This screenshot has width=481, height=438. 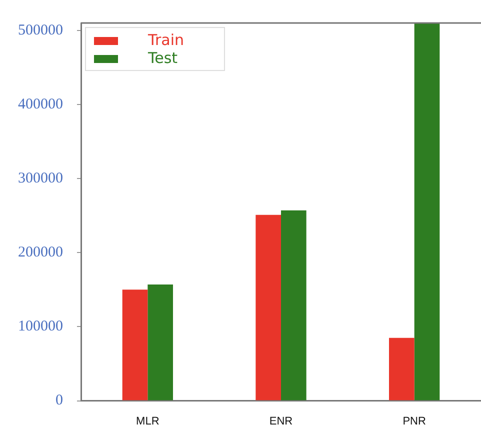 What do you see at coordinates (414, 421) in the screenshot?
I see `x-tick-label: PNR` at bounding box center [414, 421].